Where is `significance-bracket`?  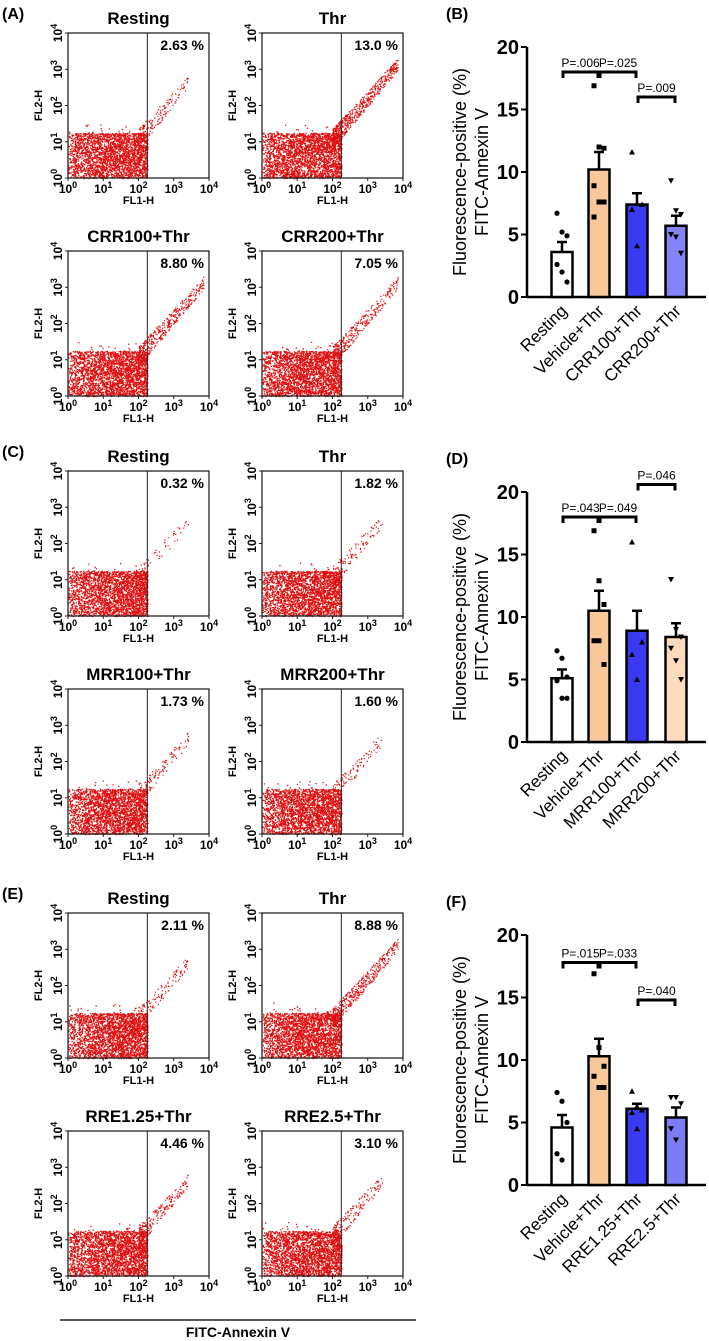 significance-bracket is located at coordinates (618, 965).